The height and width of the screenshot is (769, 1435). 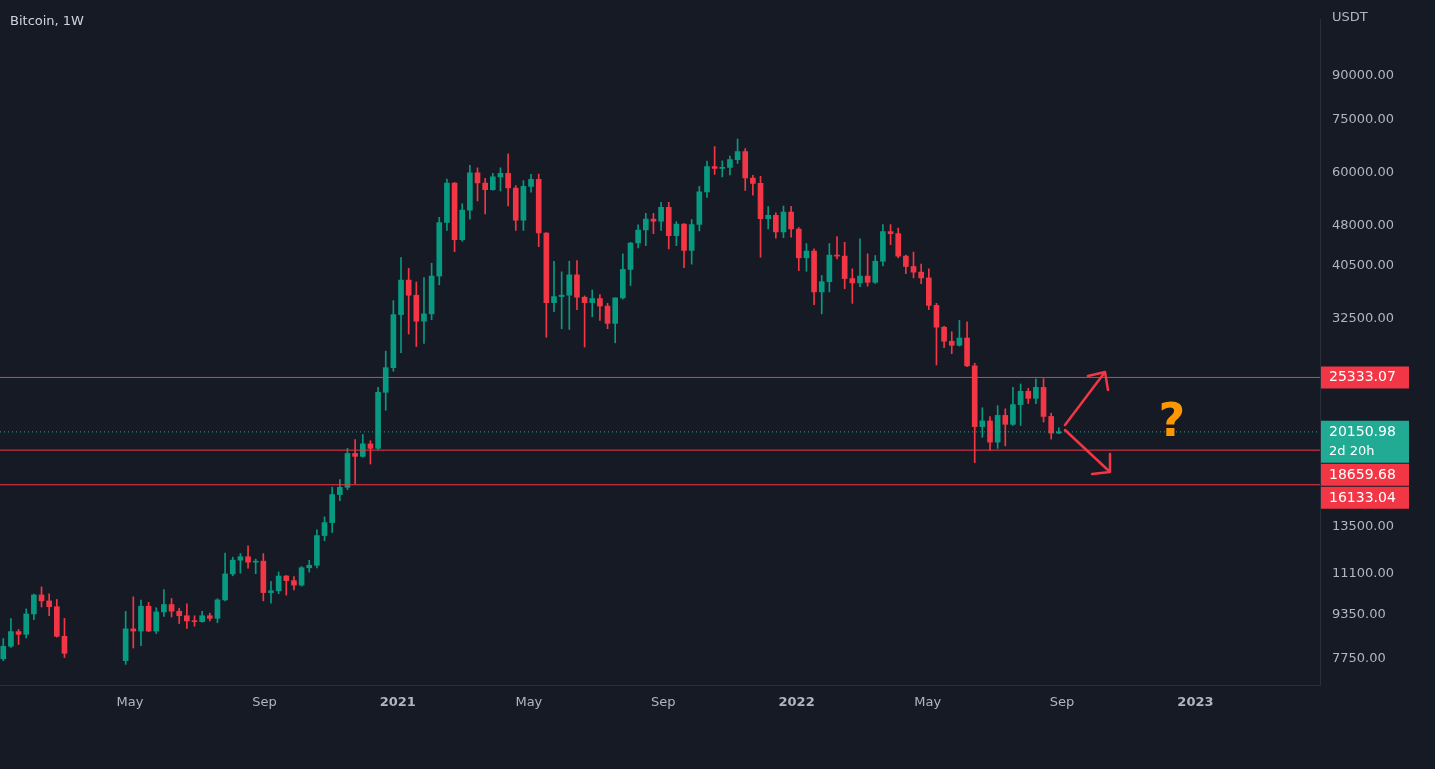 What do you see at coordinates (47, 21) in the screenshot?
I see `chart-title: Bitcoin, 1W` at bounding box center [47, 21].